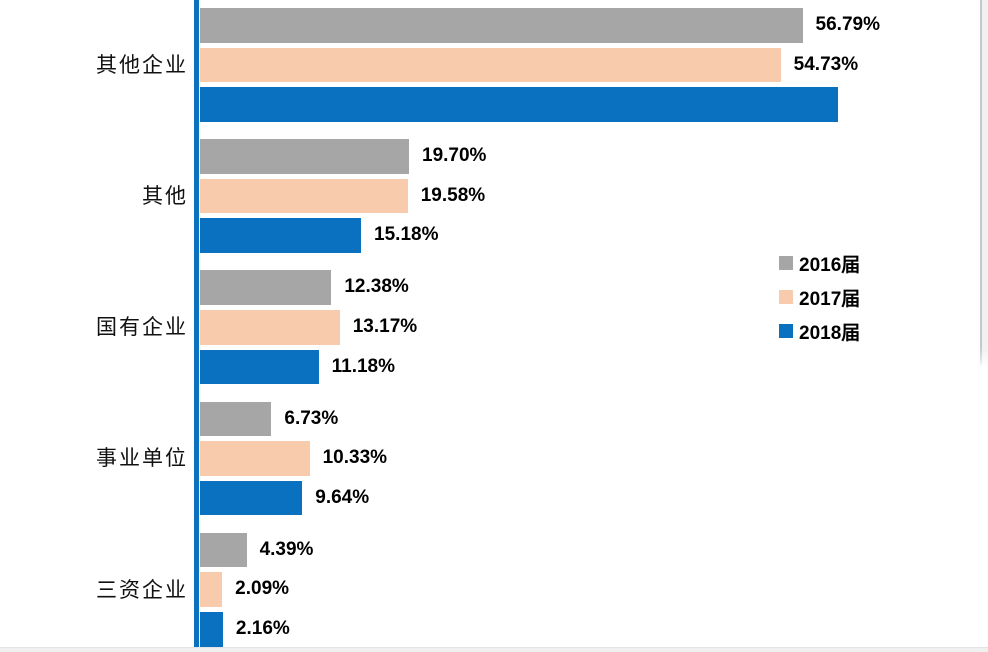  I want to click on category-label: 其他, so click(165, 196).